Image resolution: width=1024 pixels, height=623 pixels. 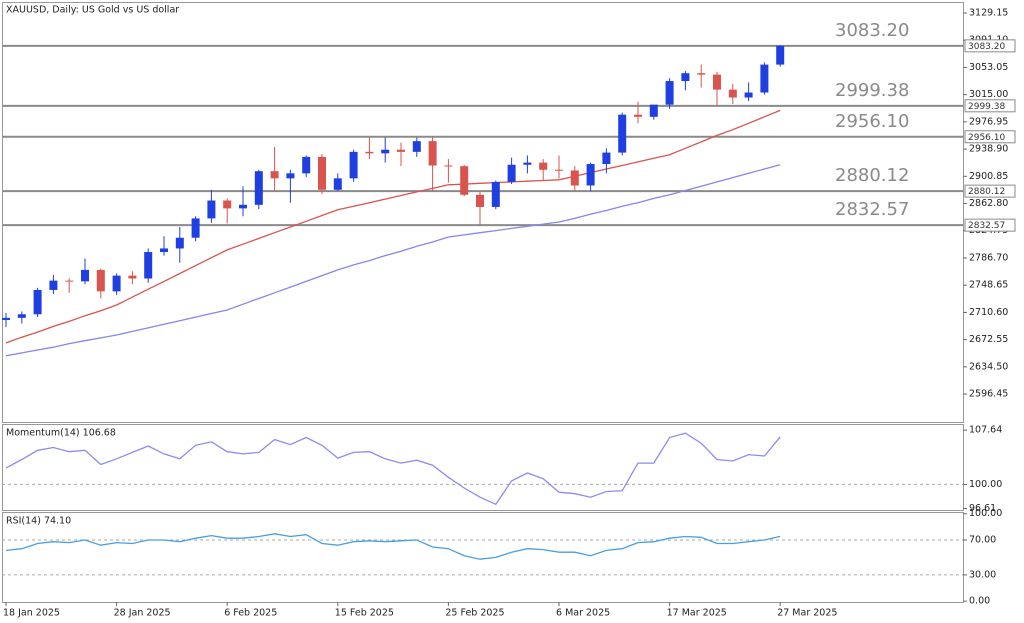 I want to click on y-tick-label: 2710.60, so click(x=988, y=312).